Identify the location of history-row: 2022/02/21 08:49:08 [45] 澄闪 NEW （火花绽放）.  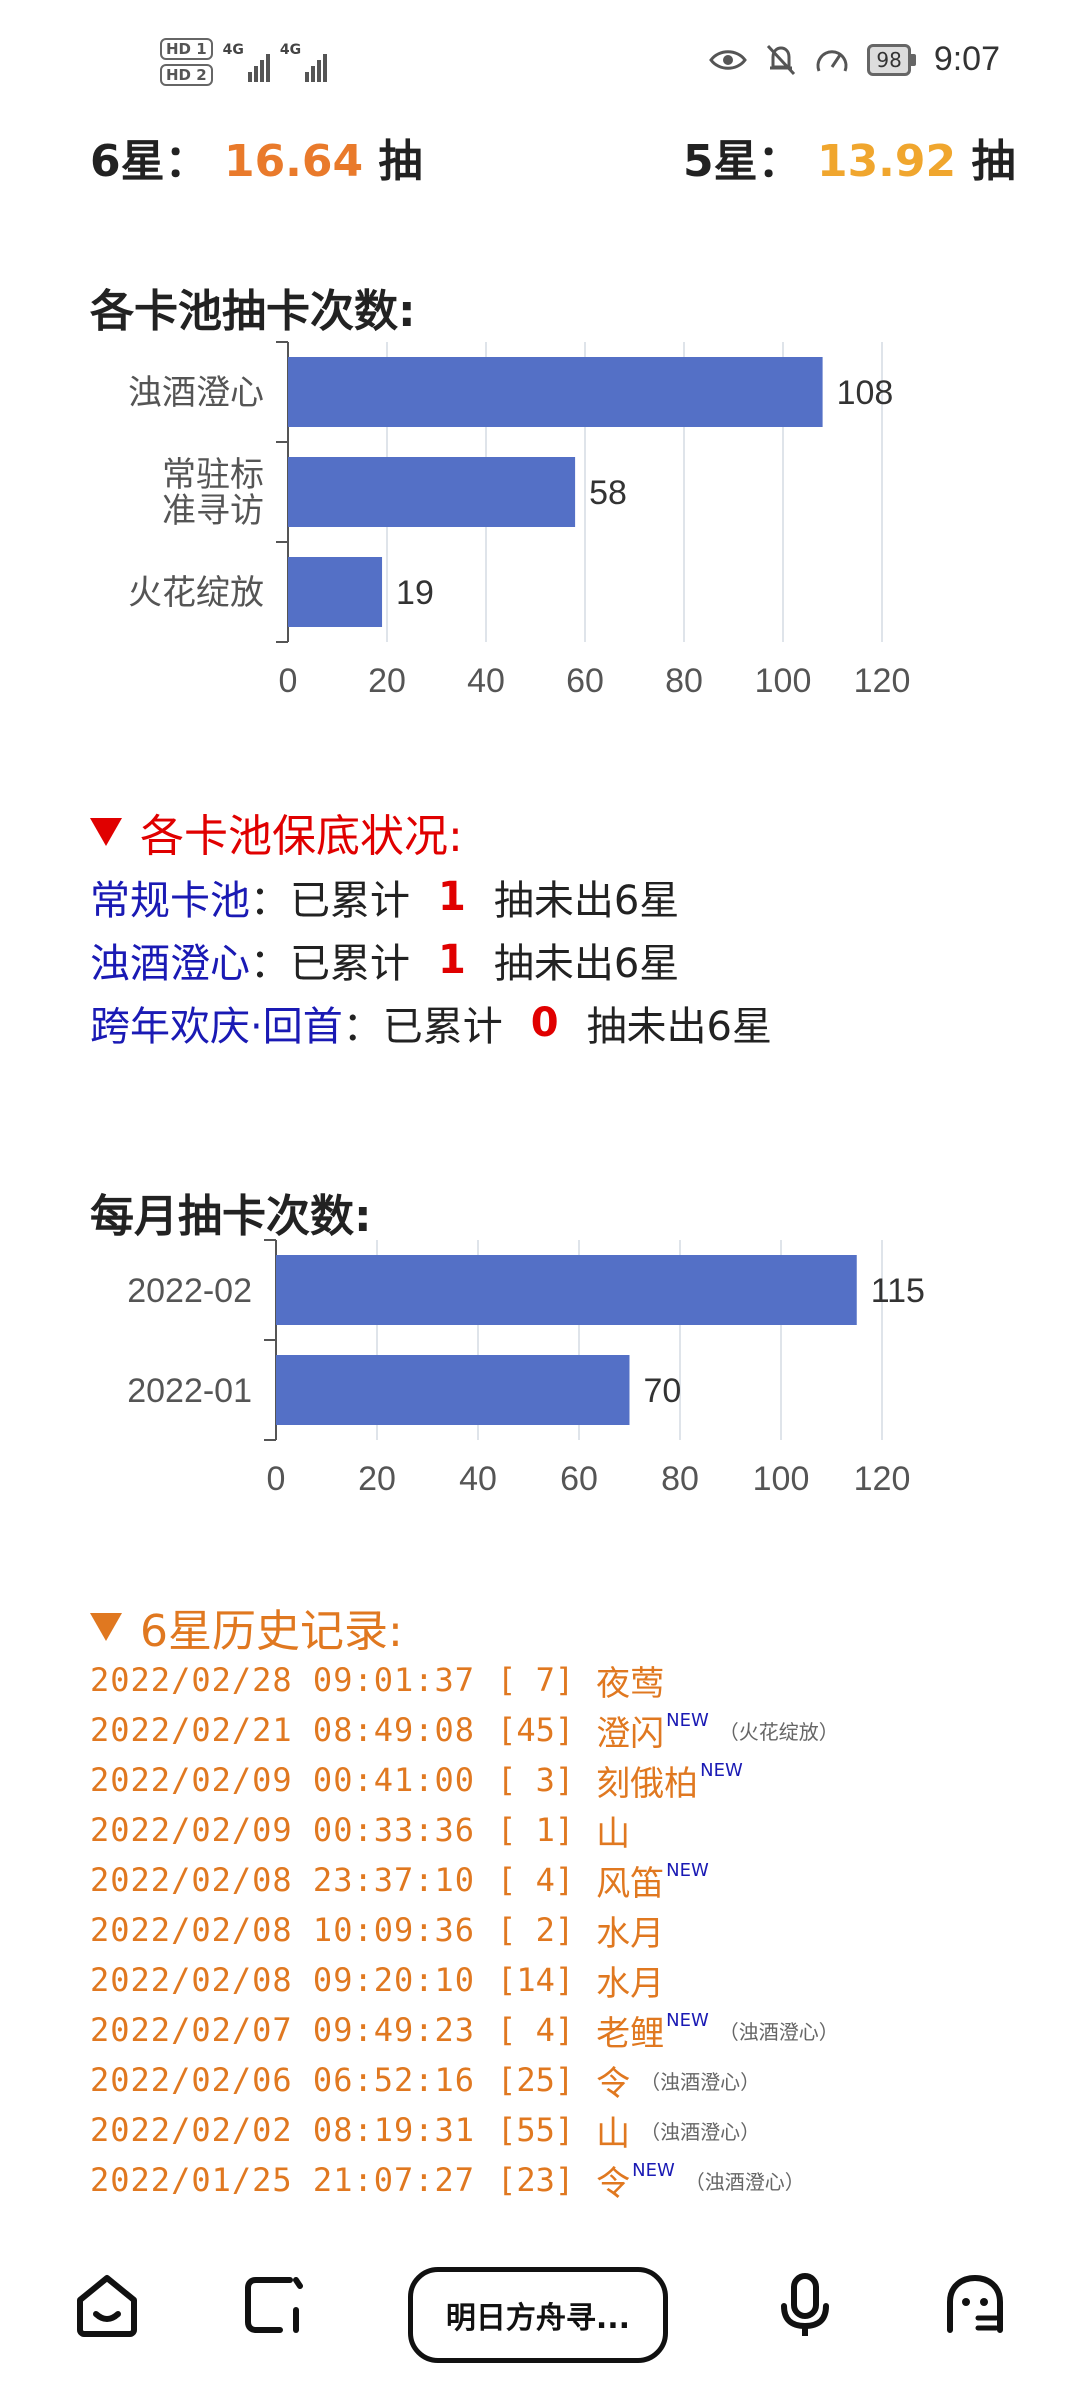
(570, 1730).